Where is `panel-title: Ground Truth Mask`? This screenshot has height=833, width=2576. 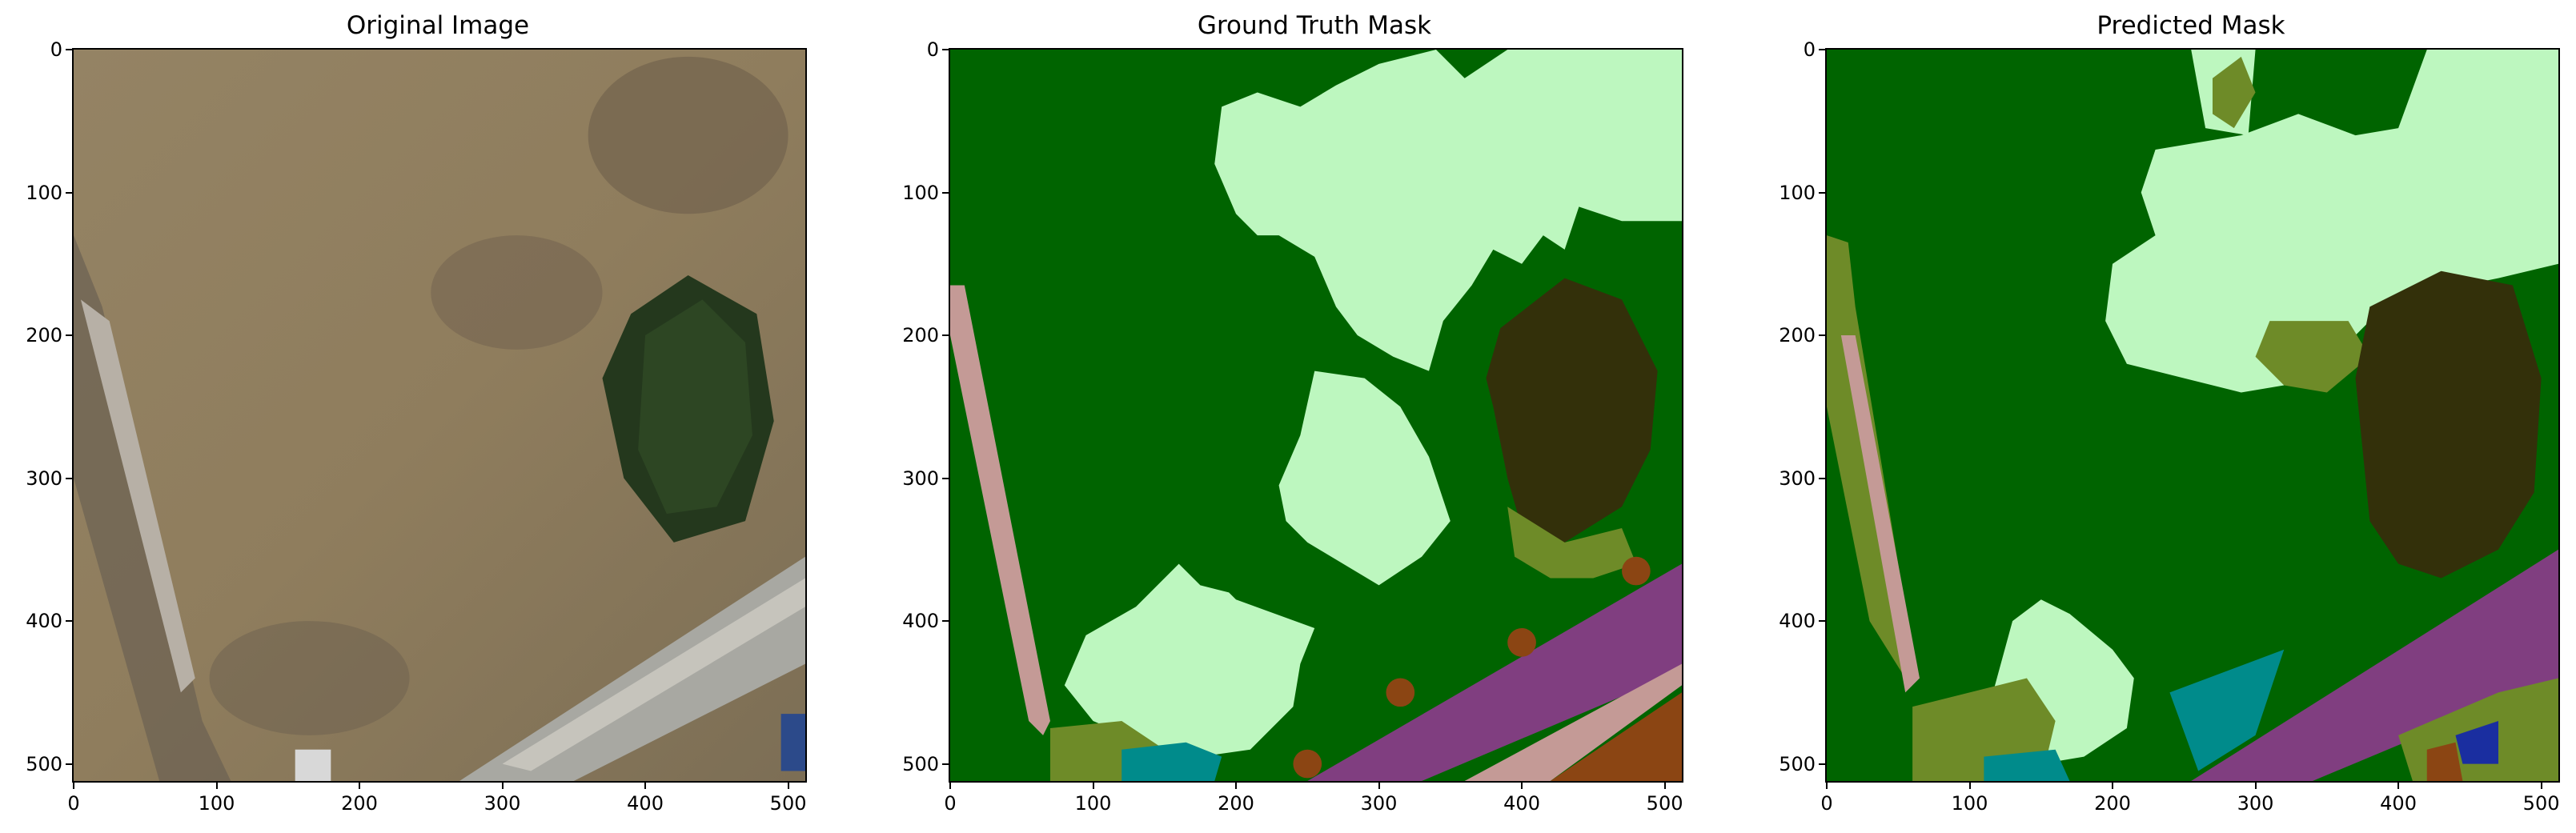 panel-title: Ground Truth Mask is located at coordinates (1315, 25).